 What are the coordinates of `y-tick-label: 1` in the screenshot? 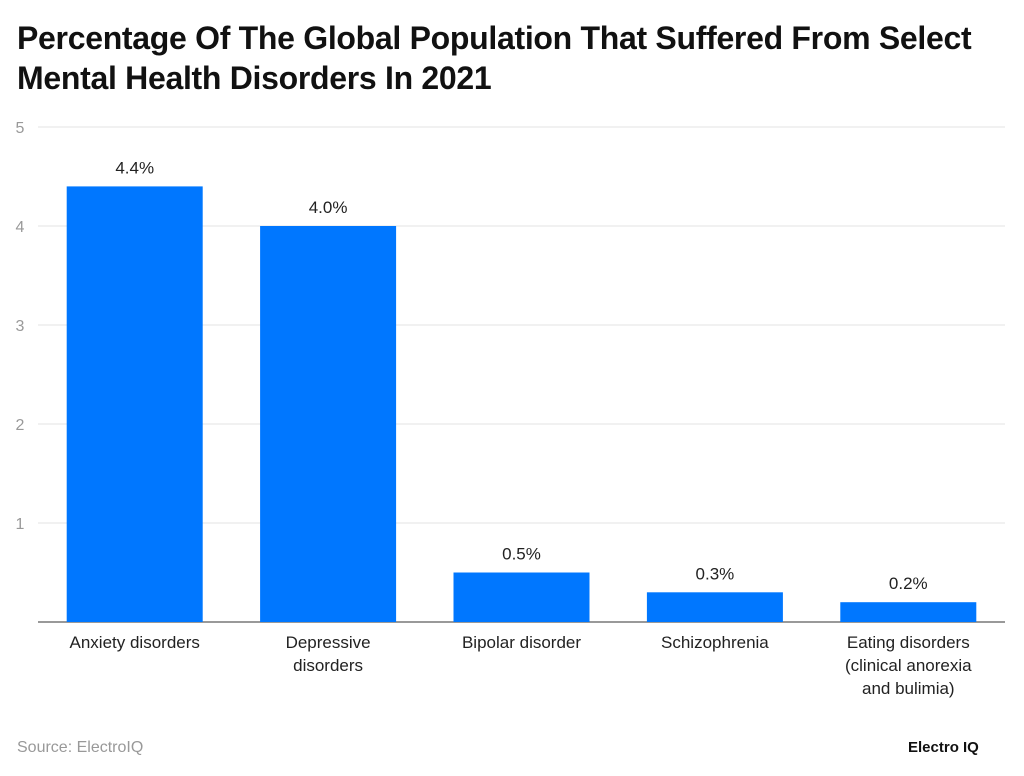 It's located at (20, 524).